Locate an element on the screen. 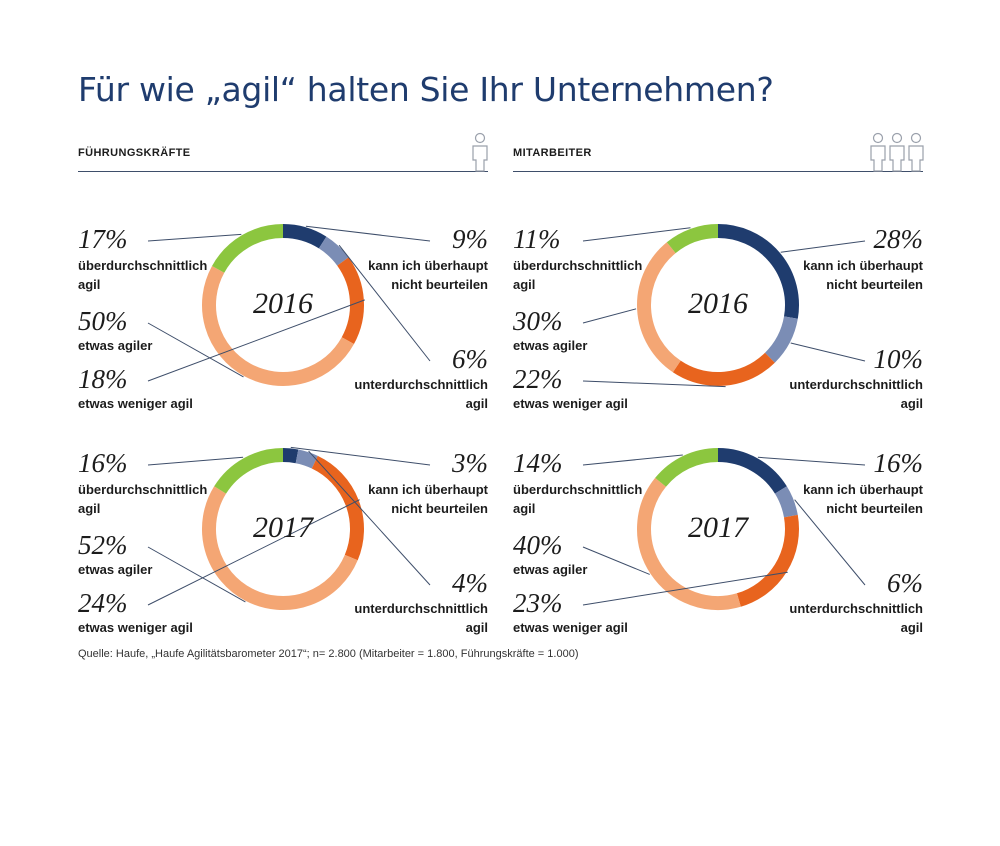  panel-heading-mitarbeiter: MITARBEITER is located at coordinates (552, 153).